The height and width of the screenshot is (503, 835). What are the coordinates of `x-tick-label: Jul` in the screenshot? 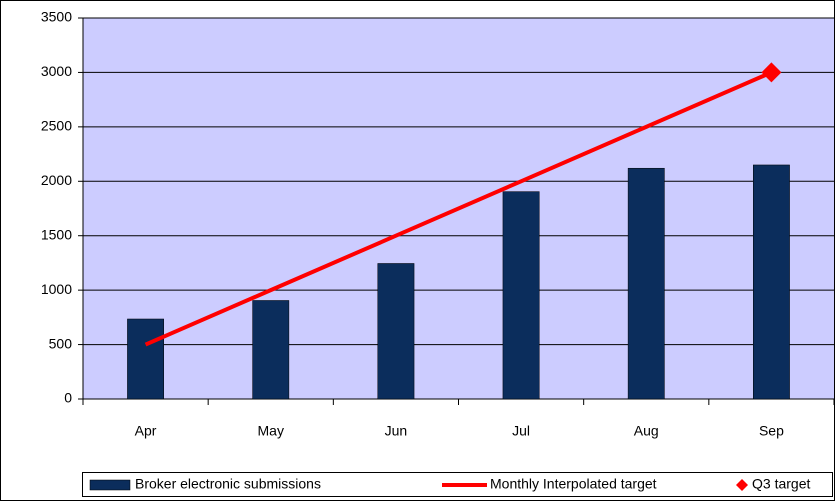 It's located at (521, 431).